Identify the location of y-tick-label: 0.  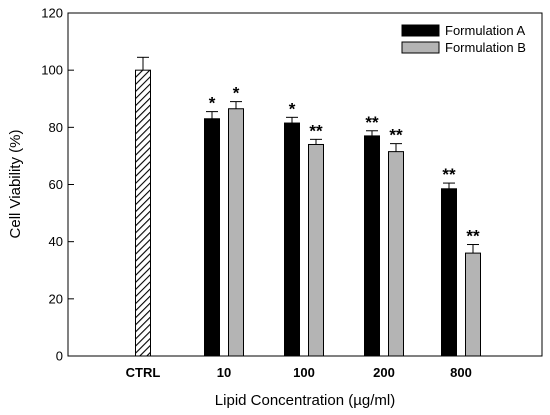
(59, 356).